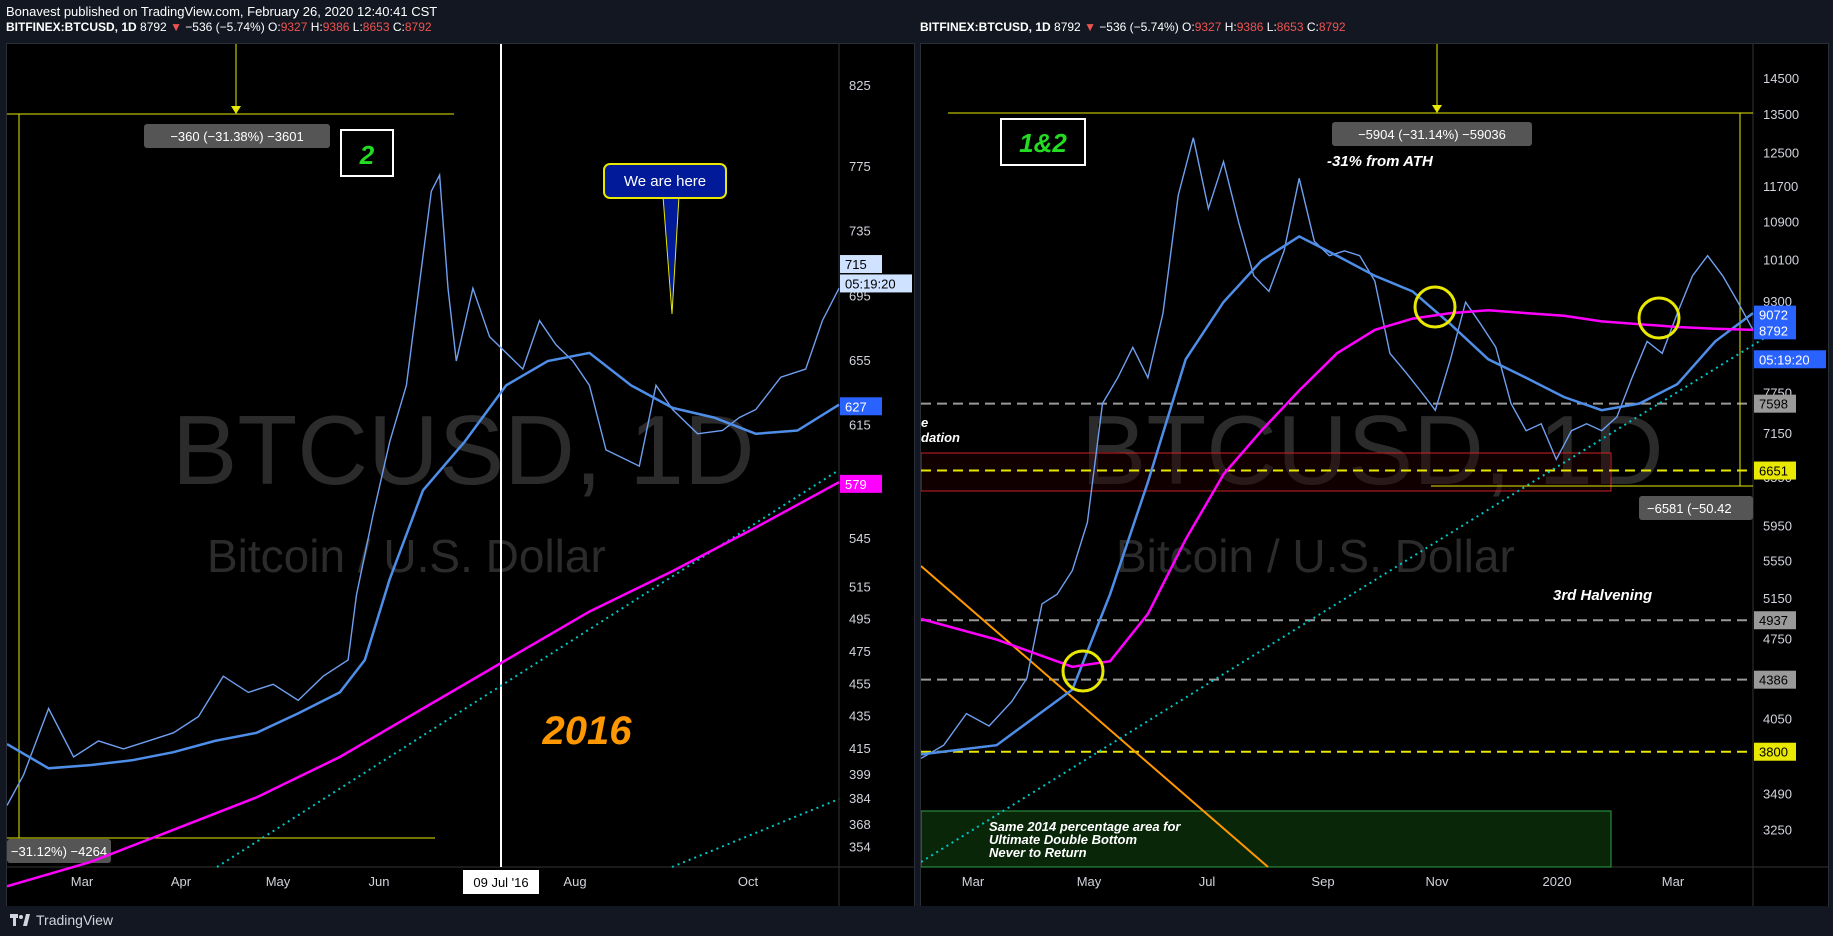  What do you see at coordinates (1777, 829) in the screenshot?
I see `y-tick-label: 3250` at bounding box center [1777, 829].